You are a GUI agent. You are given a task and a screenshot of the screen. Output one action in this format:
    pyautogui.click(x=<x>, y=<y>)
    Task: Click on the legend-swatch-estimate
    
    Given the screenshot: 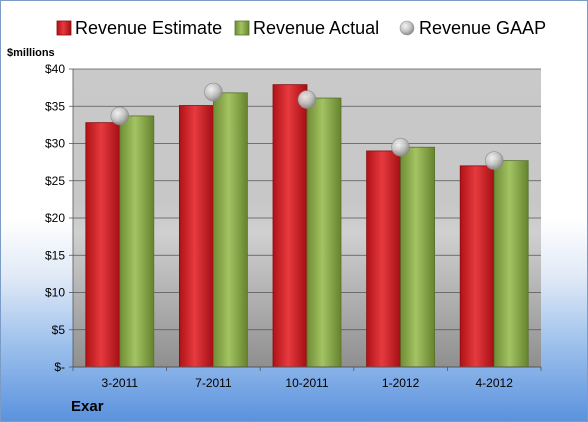 What is the action you would take?
    pyautogui.click(x=64, y=28)
    